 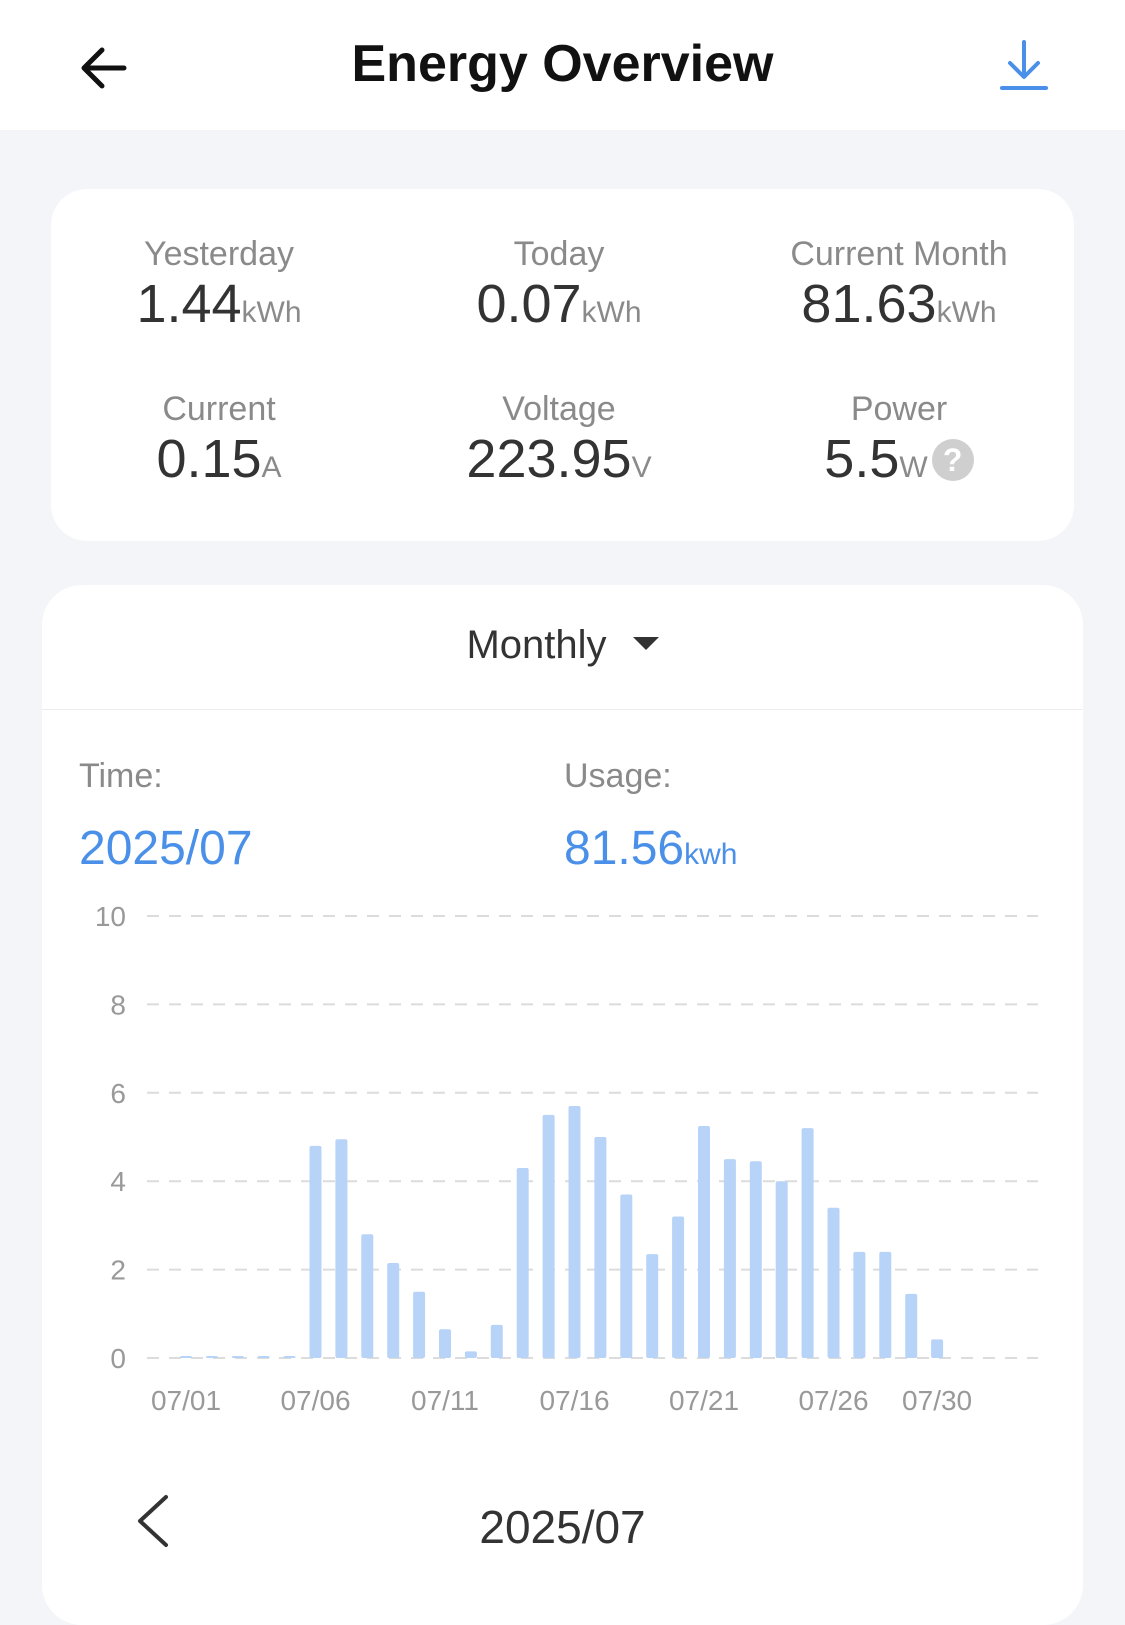 What do you see at coordinates (704, 1400) in the screenshot?
I see `x-tick-label: 07/21` at bounding box center [704, 1400].